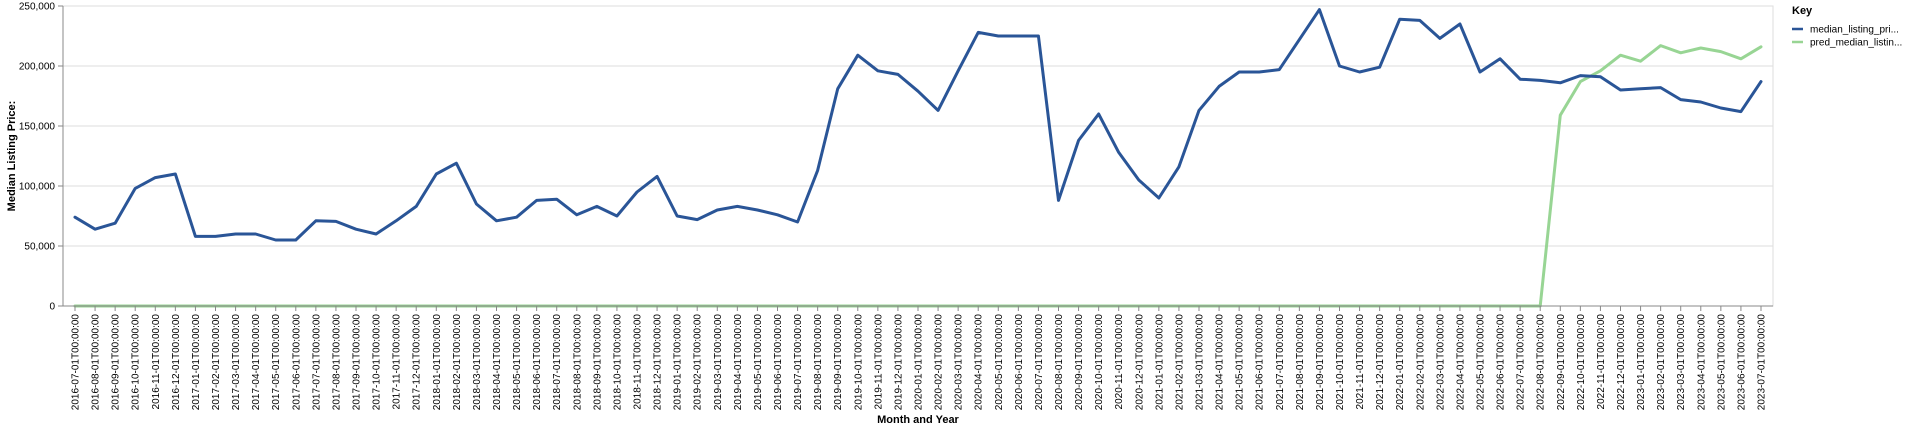 Image resolution: width=1920 pixels, height=429 pixels. I want to click on x-tick-label: 2019-03-01T00:00:00, so click(718, 362).